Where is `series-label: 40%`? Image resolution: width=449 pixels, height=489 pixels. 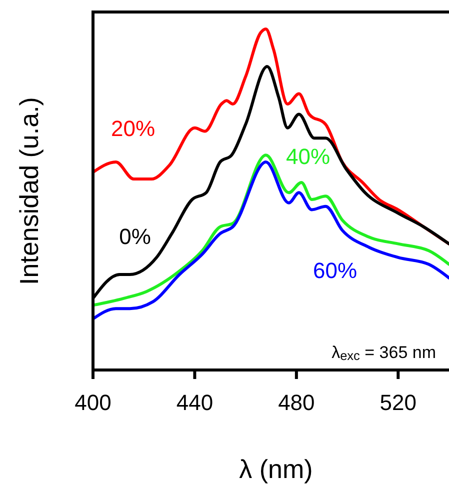 series-label: 40% is located at coordinates (308, 156).